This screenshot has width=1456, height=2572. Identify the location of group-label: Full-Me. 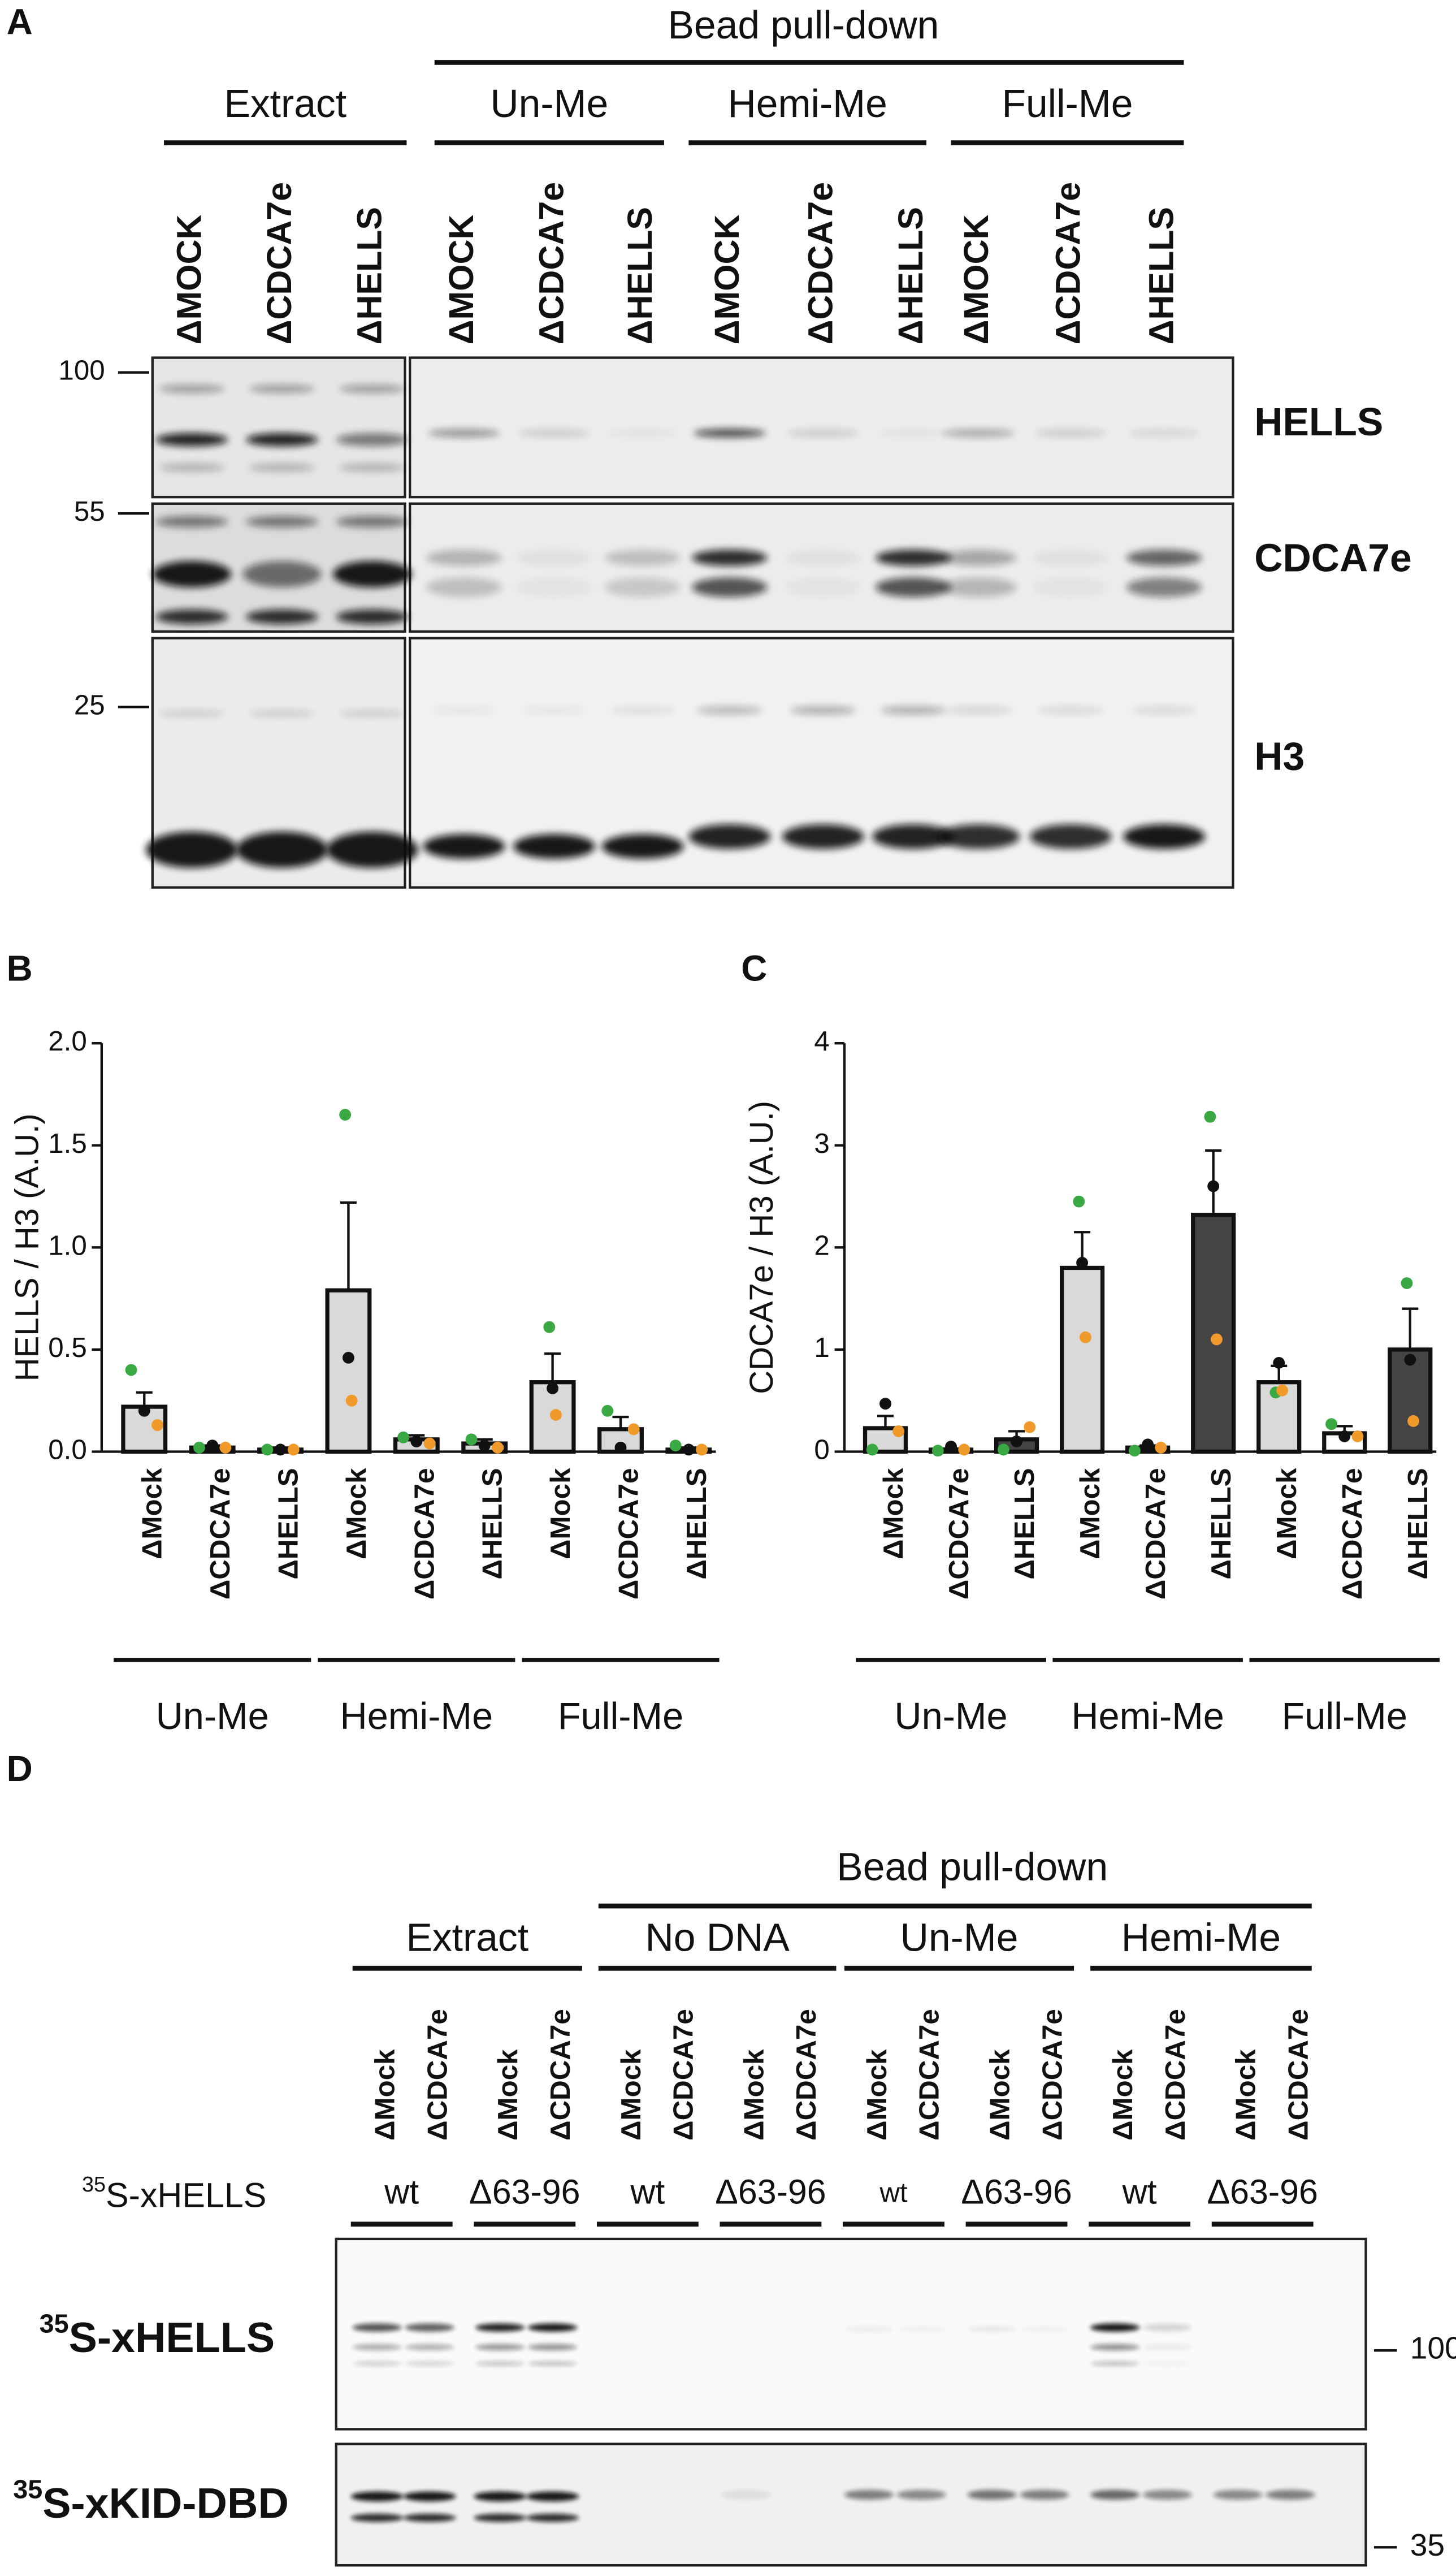
(1344, 1716).